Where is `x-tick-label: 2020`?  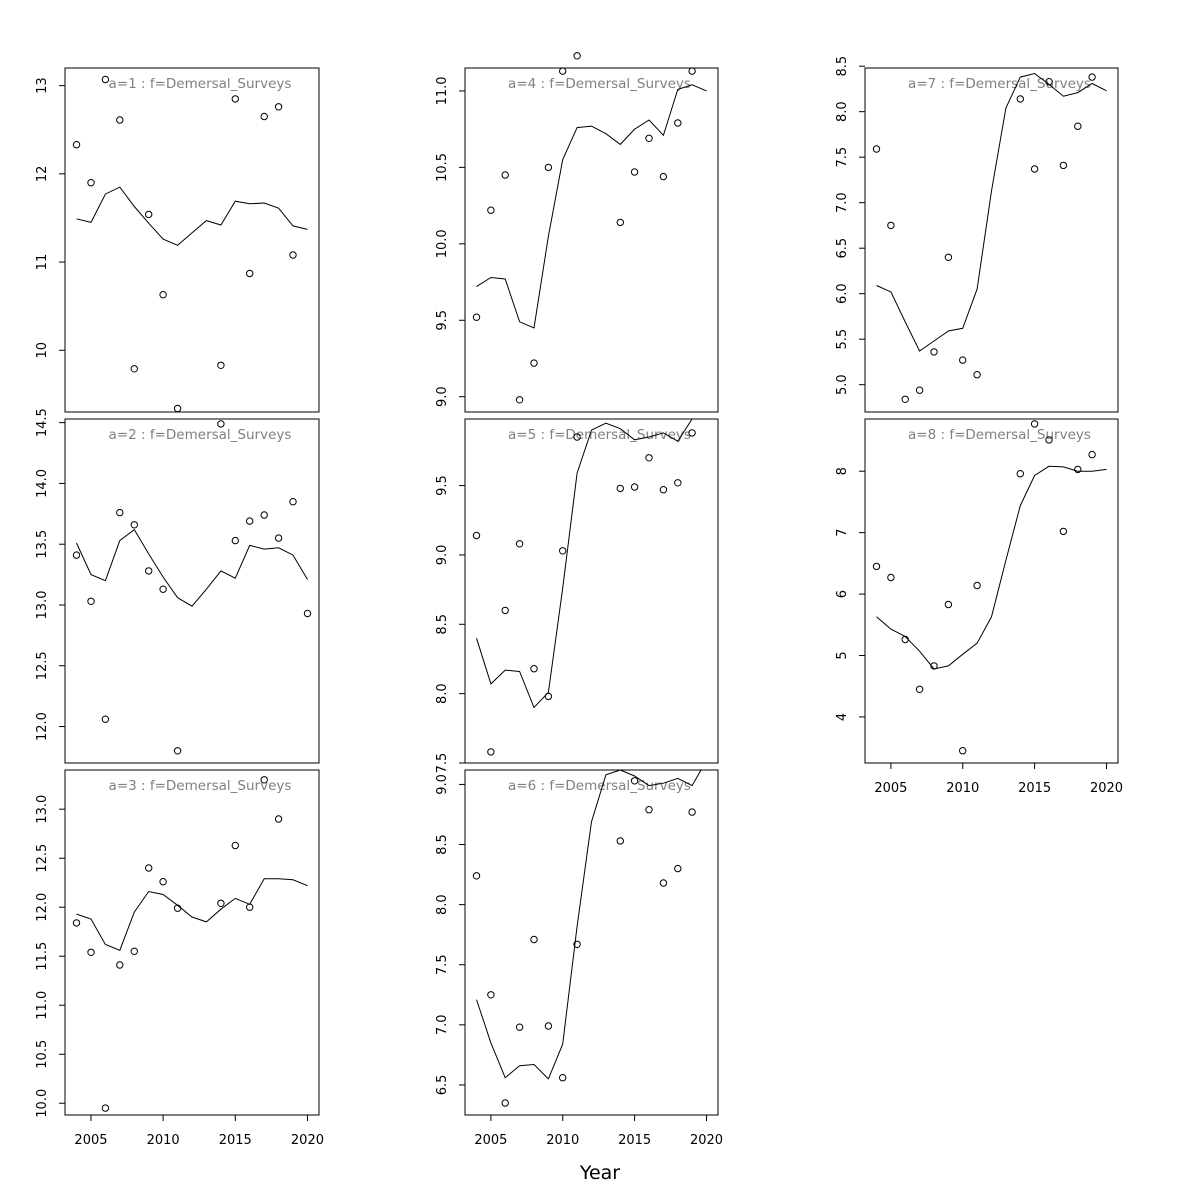 x-tick-label: 2020 is located at coordinates (706, 1140).